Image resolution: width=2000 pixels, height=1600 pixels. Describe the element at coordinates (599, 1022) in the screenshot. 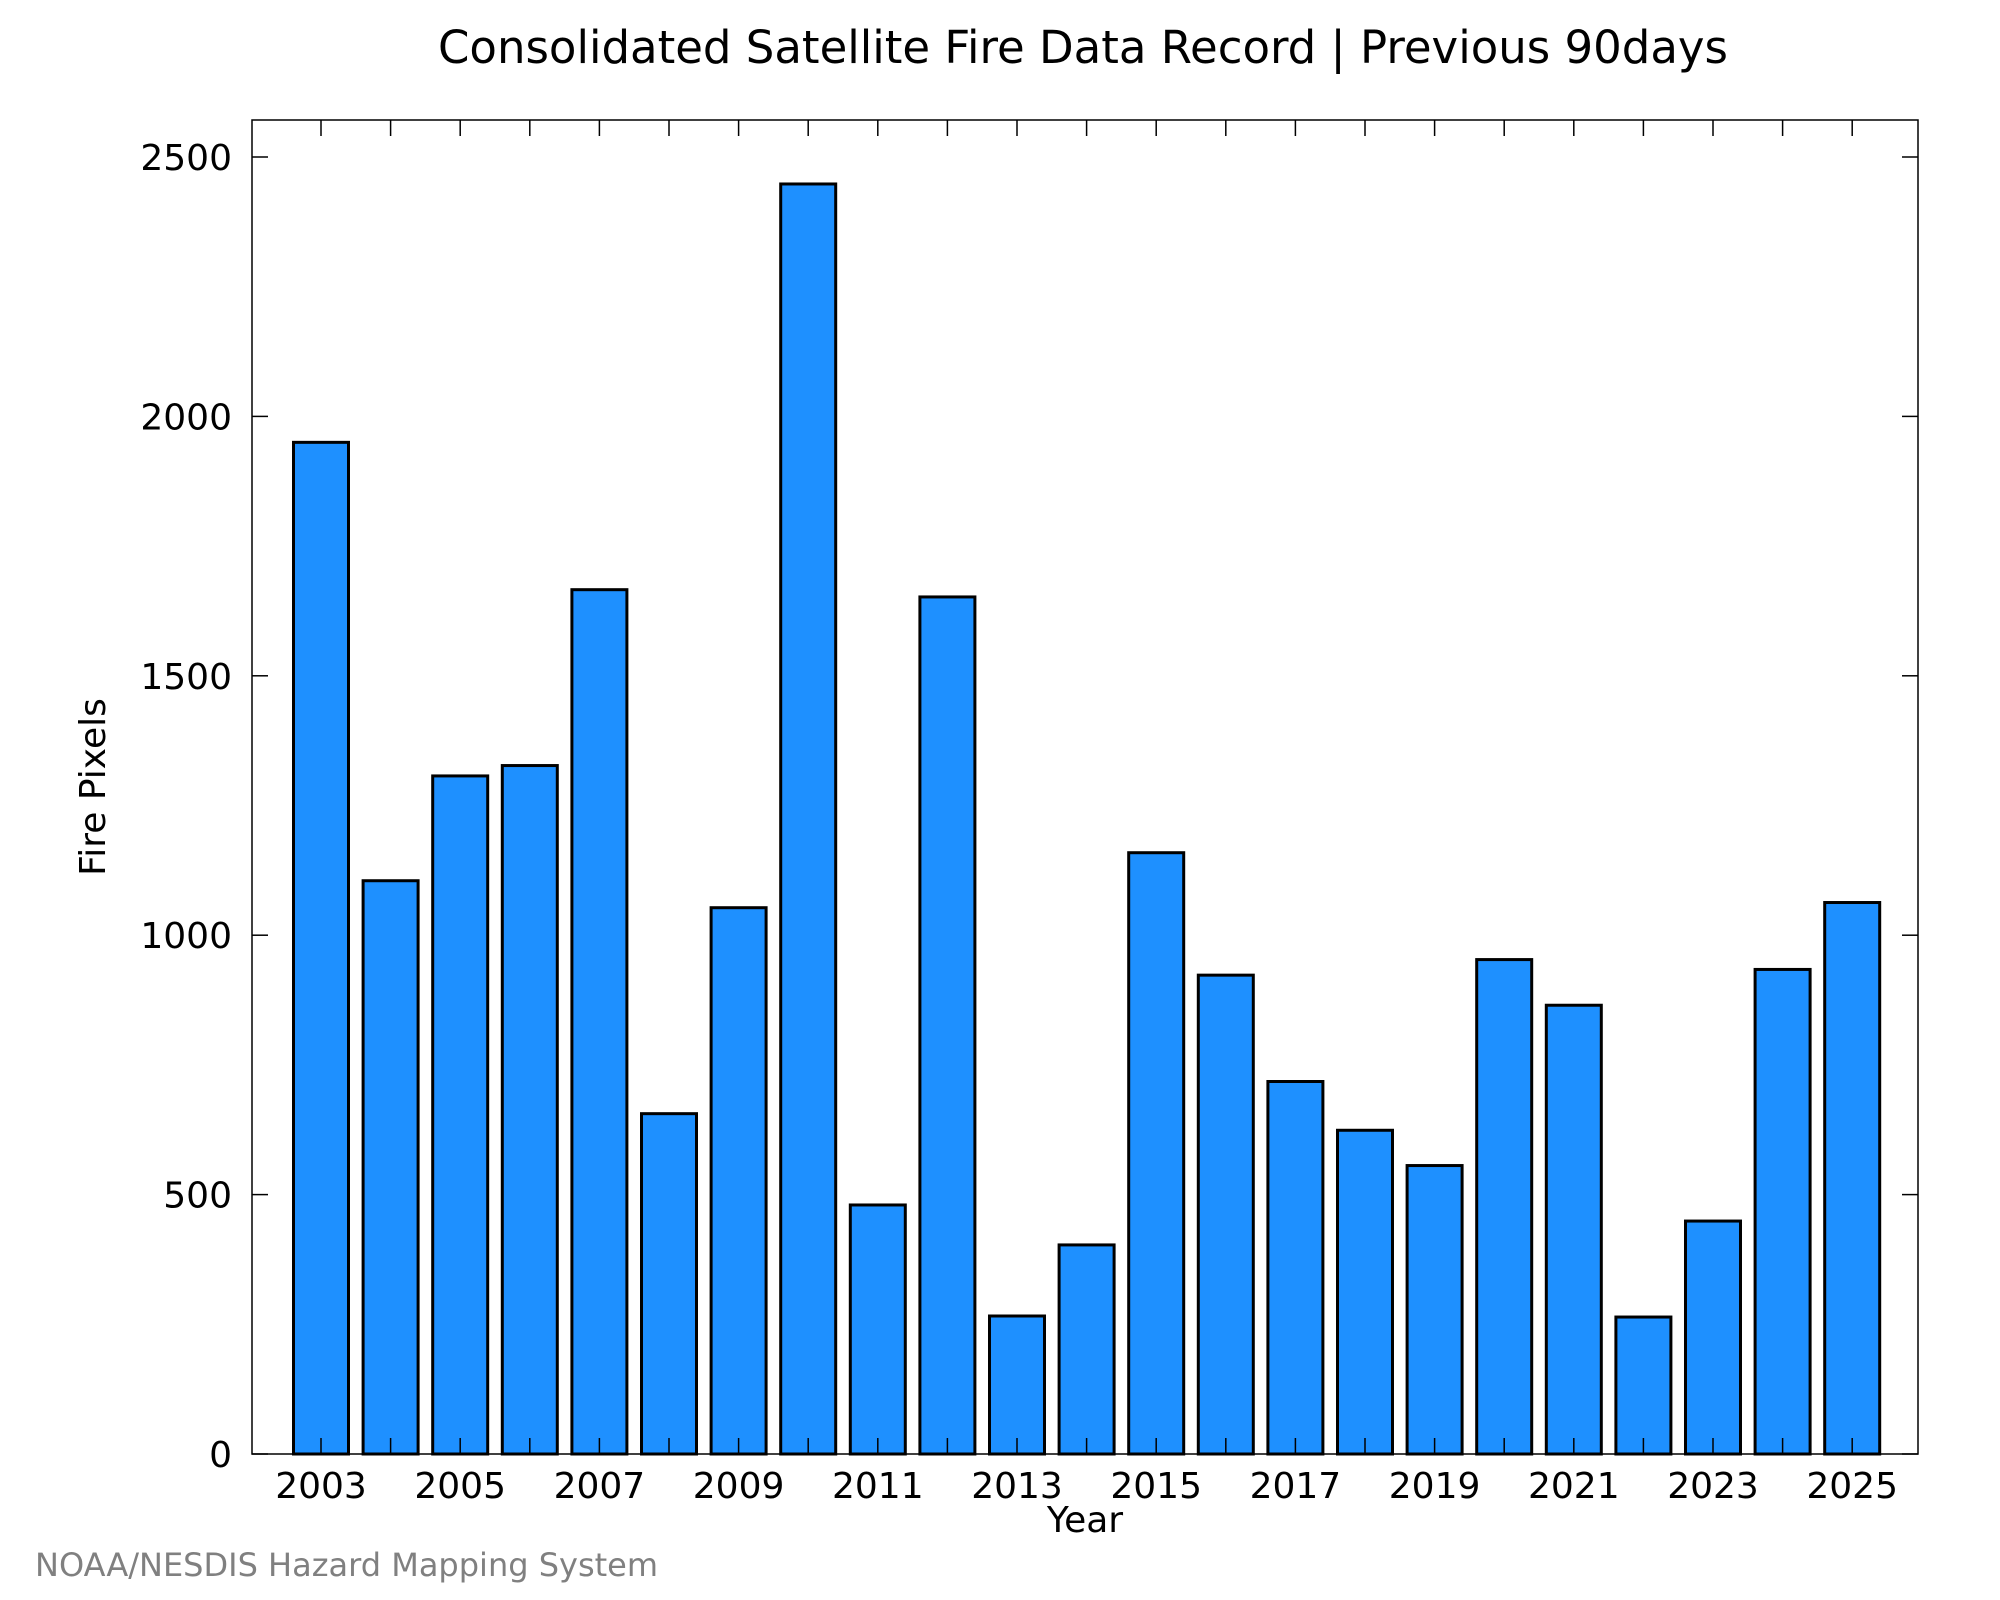

I see `bar-2007` at that location.